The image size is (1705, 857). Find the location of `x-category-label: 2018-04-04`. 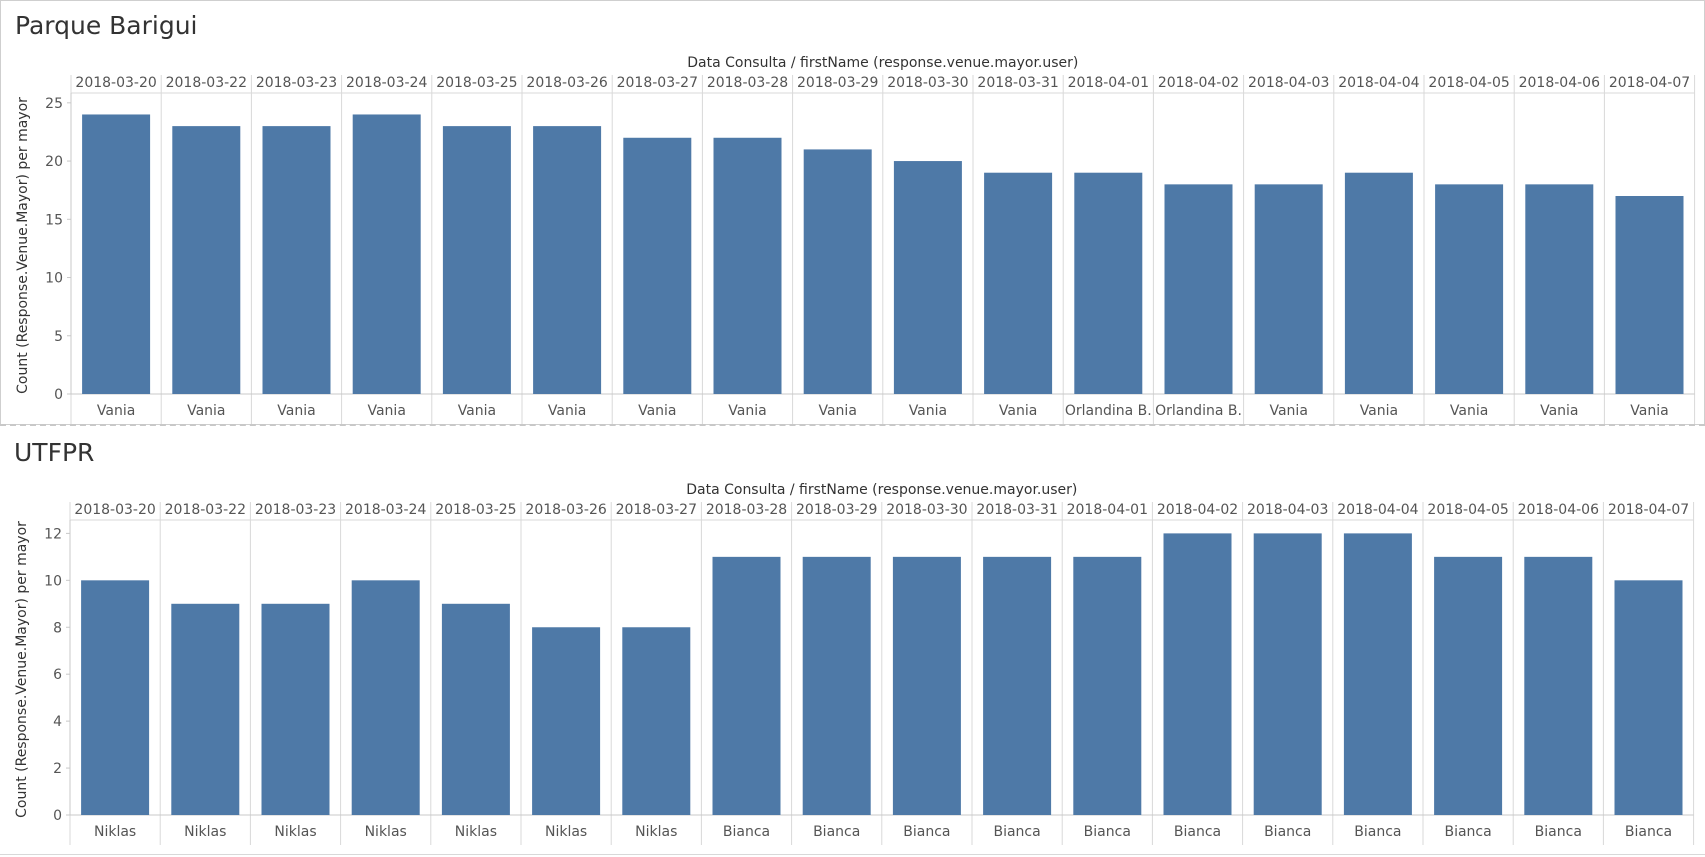

x-category-label: 2018-04-04 is located at coordinates (1377, 510).